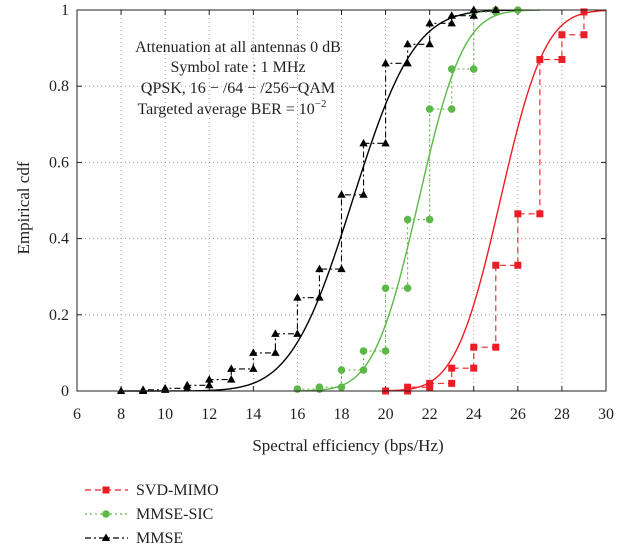 The height and width of the screenshot is (555, 633). Describe the element at coordinates (165, 414) in the screenshot. I see `x-tick-label: 10` at that location.